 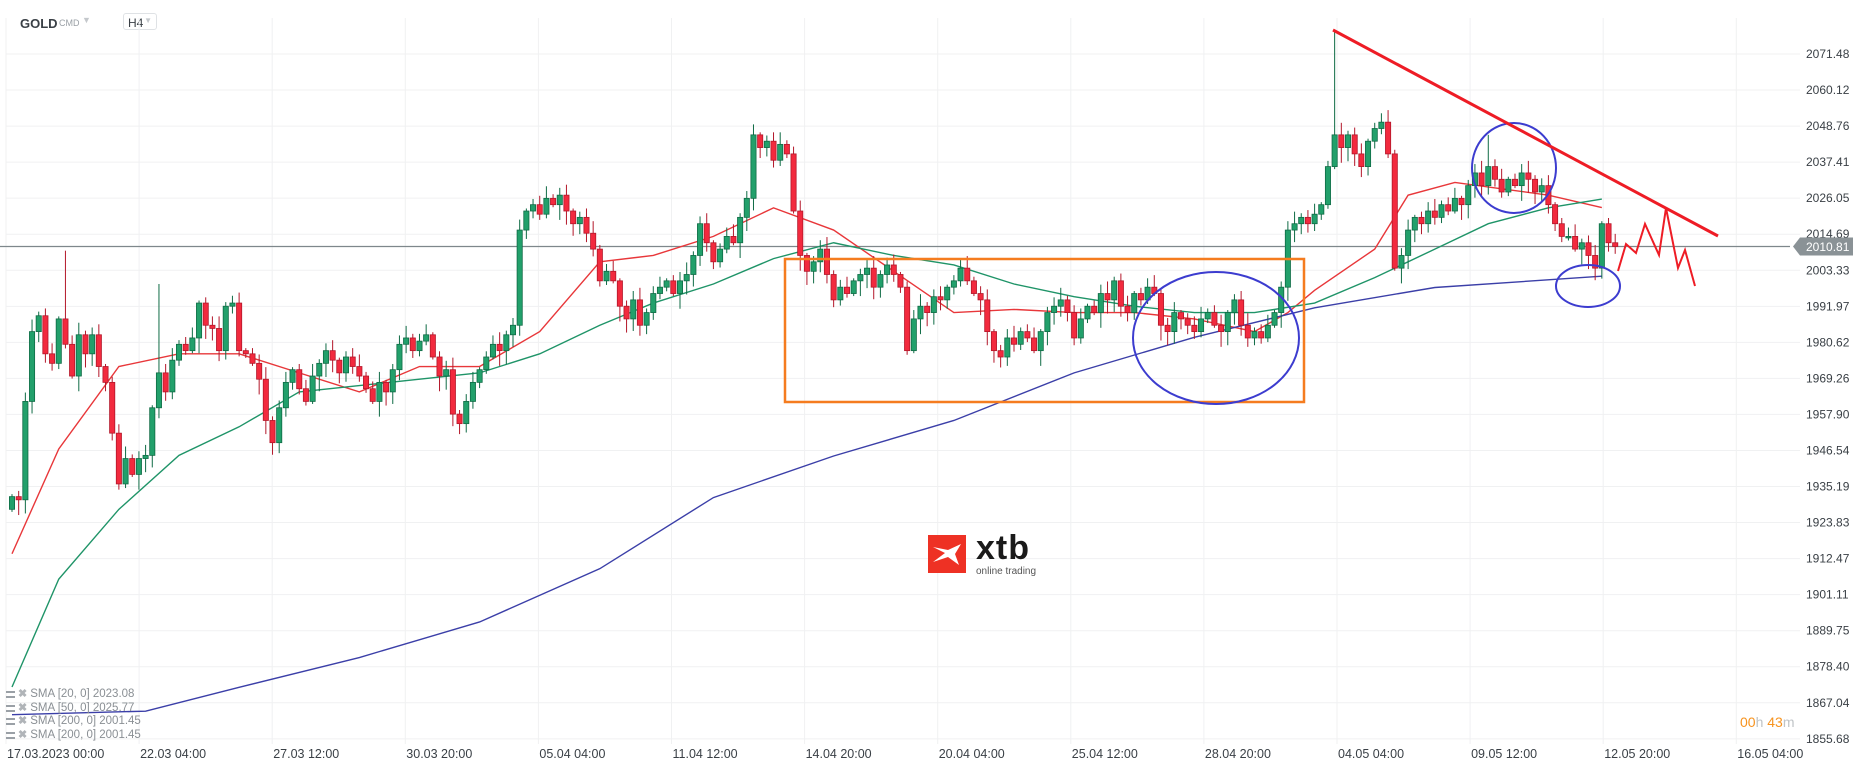 I want to click on y-tick-label: 1867.04, so click(x=1828, y=703).